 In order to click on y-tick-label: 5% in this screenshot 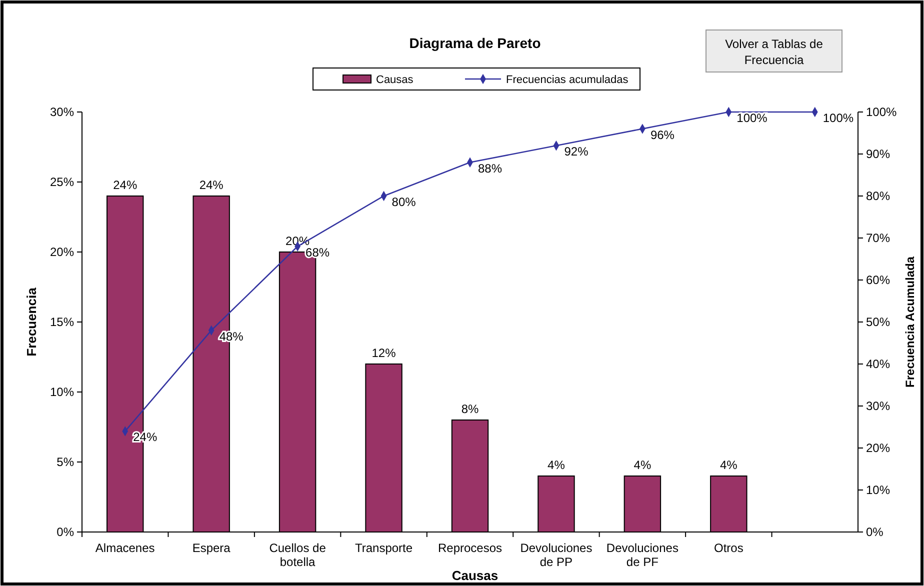, I will do `click(65, 462)`.